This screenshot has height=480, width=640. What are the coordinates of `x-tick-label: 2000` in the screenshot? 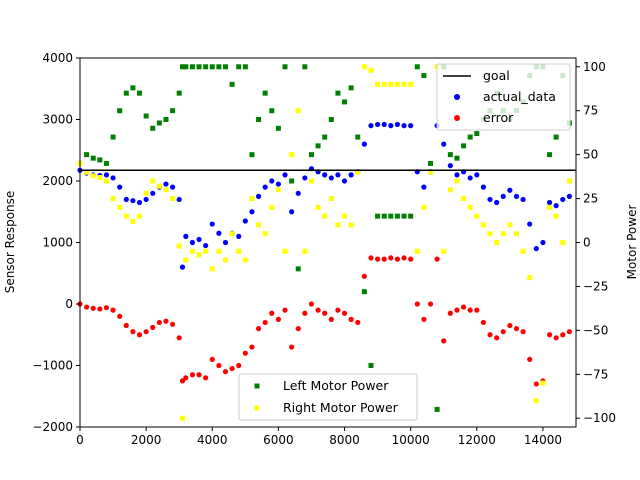 It's located at (146, 440).